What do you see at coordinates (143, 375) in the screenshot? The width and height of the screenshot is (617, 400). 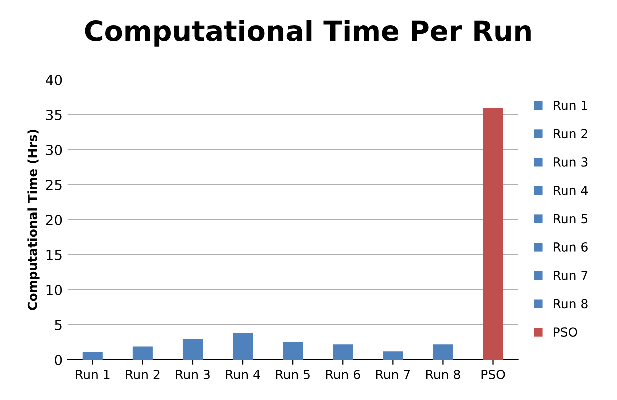 I see `x-tick-label: Run 2` at bounding box center [143, 375].